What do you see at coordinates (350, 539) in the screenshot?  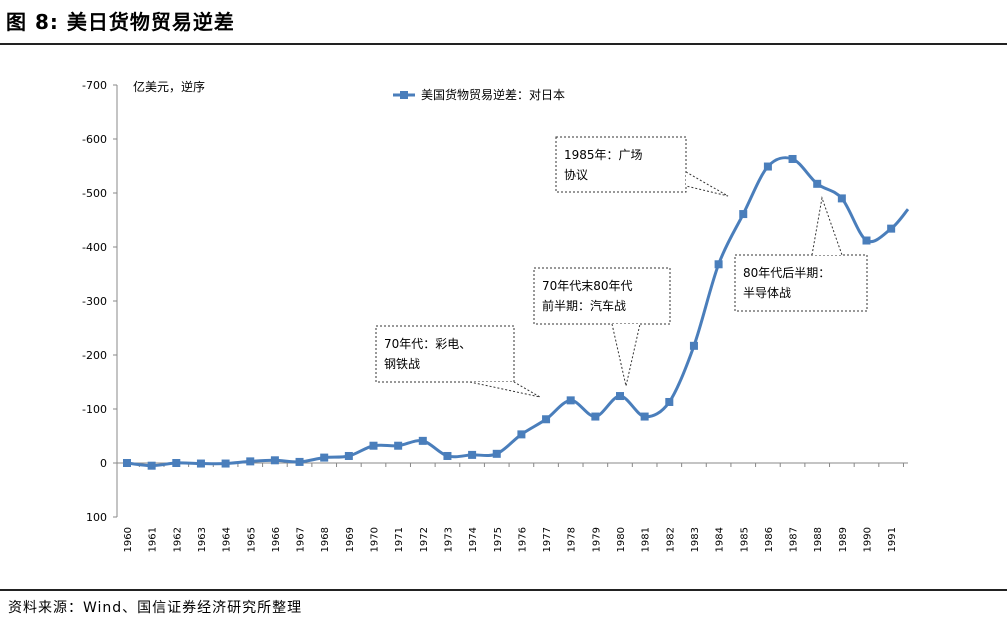 I see `x-tick-label: 1969` at bounding box center [350, 539].